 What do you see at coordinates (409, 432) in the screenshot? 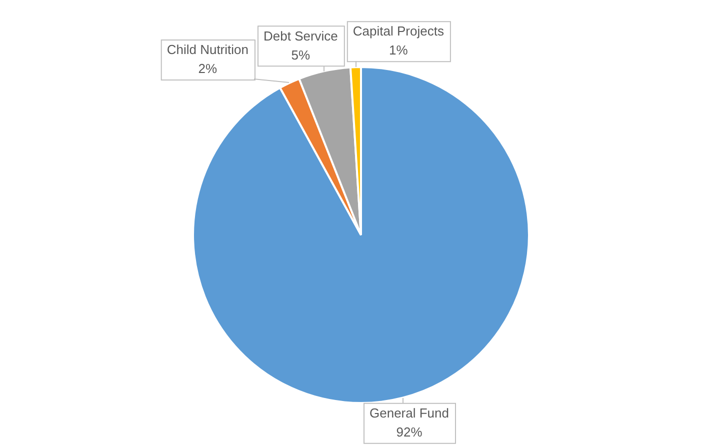
I see `data-label: 92%` at bounding box center [409, 432].